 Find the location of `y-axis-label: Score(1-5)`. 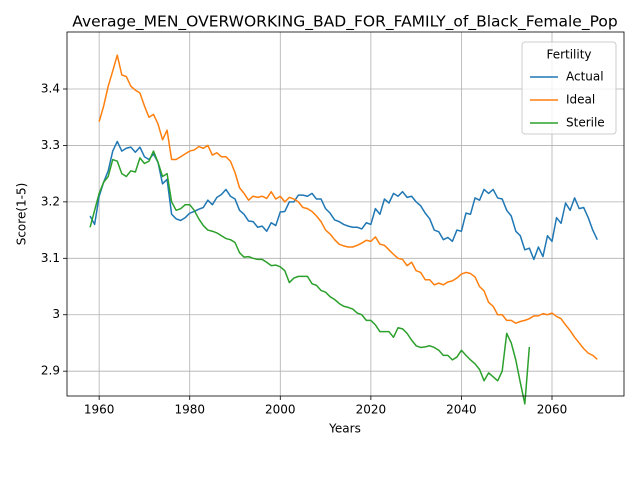

y-axis-label: Score(1-5) is located at coordinates (22, 214).